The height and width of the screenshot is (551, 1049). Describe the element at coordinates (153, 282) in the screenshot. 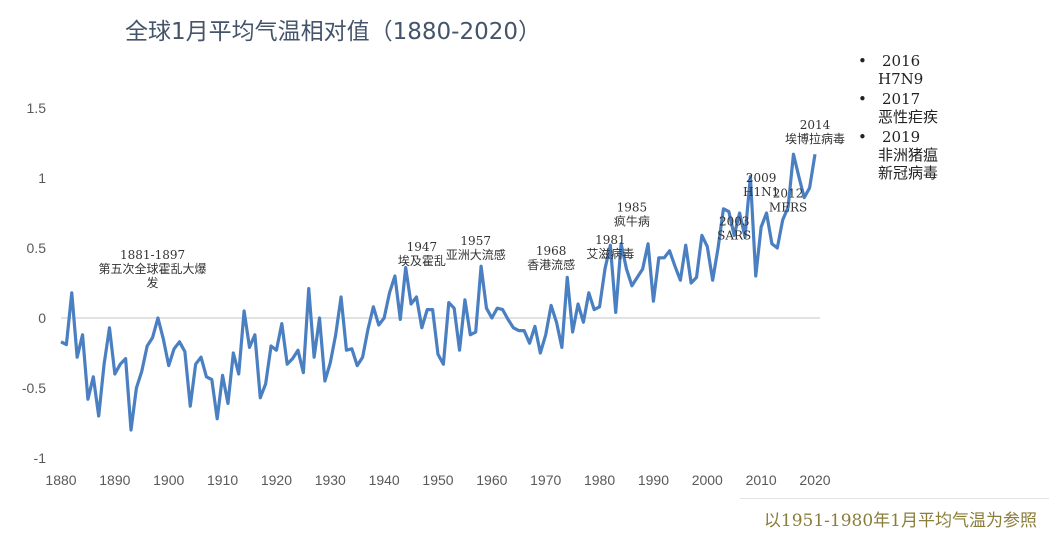

I see `event-annotation: 发` at that location.